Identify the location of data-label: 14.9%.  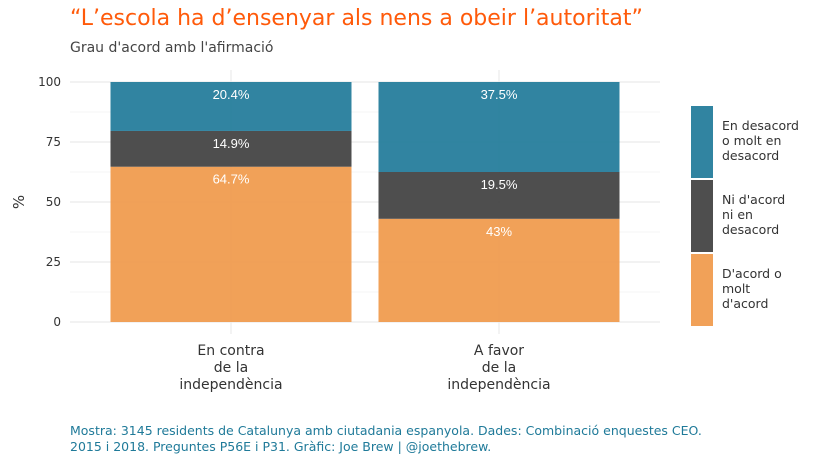
(231, 143).